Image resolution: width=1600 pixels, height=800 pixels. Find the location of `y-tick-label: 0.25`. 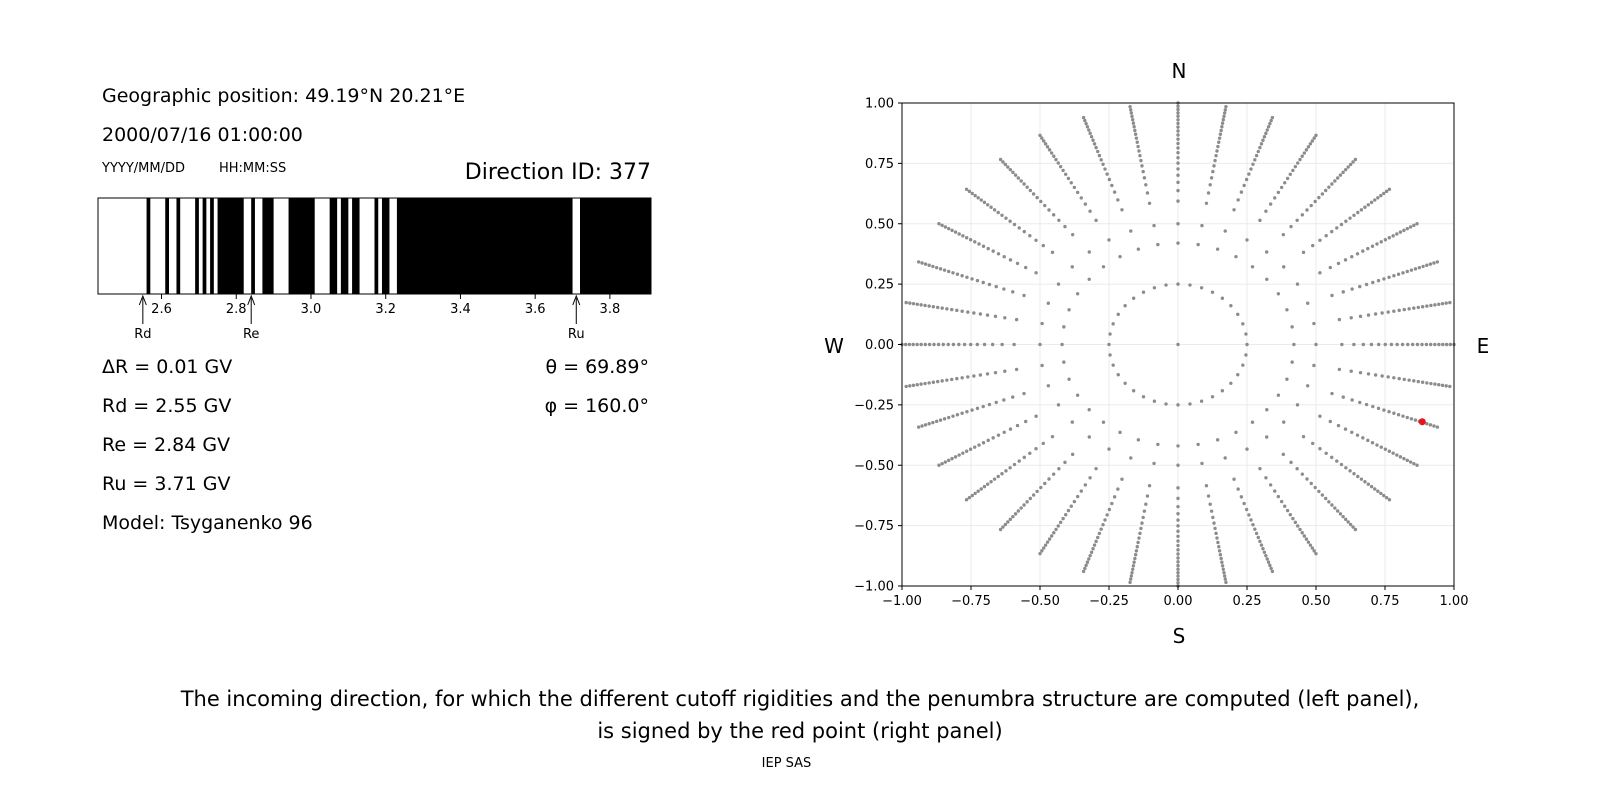

y-tick-label: 0.25 is located at coordinates (879, 285).